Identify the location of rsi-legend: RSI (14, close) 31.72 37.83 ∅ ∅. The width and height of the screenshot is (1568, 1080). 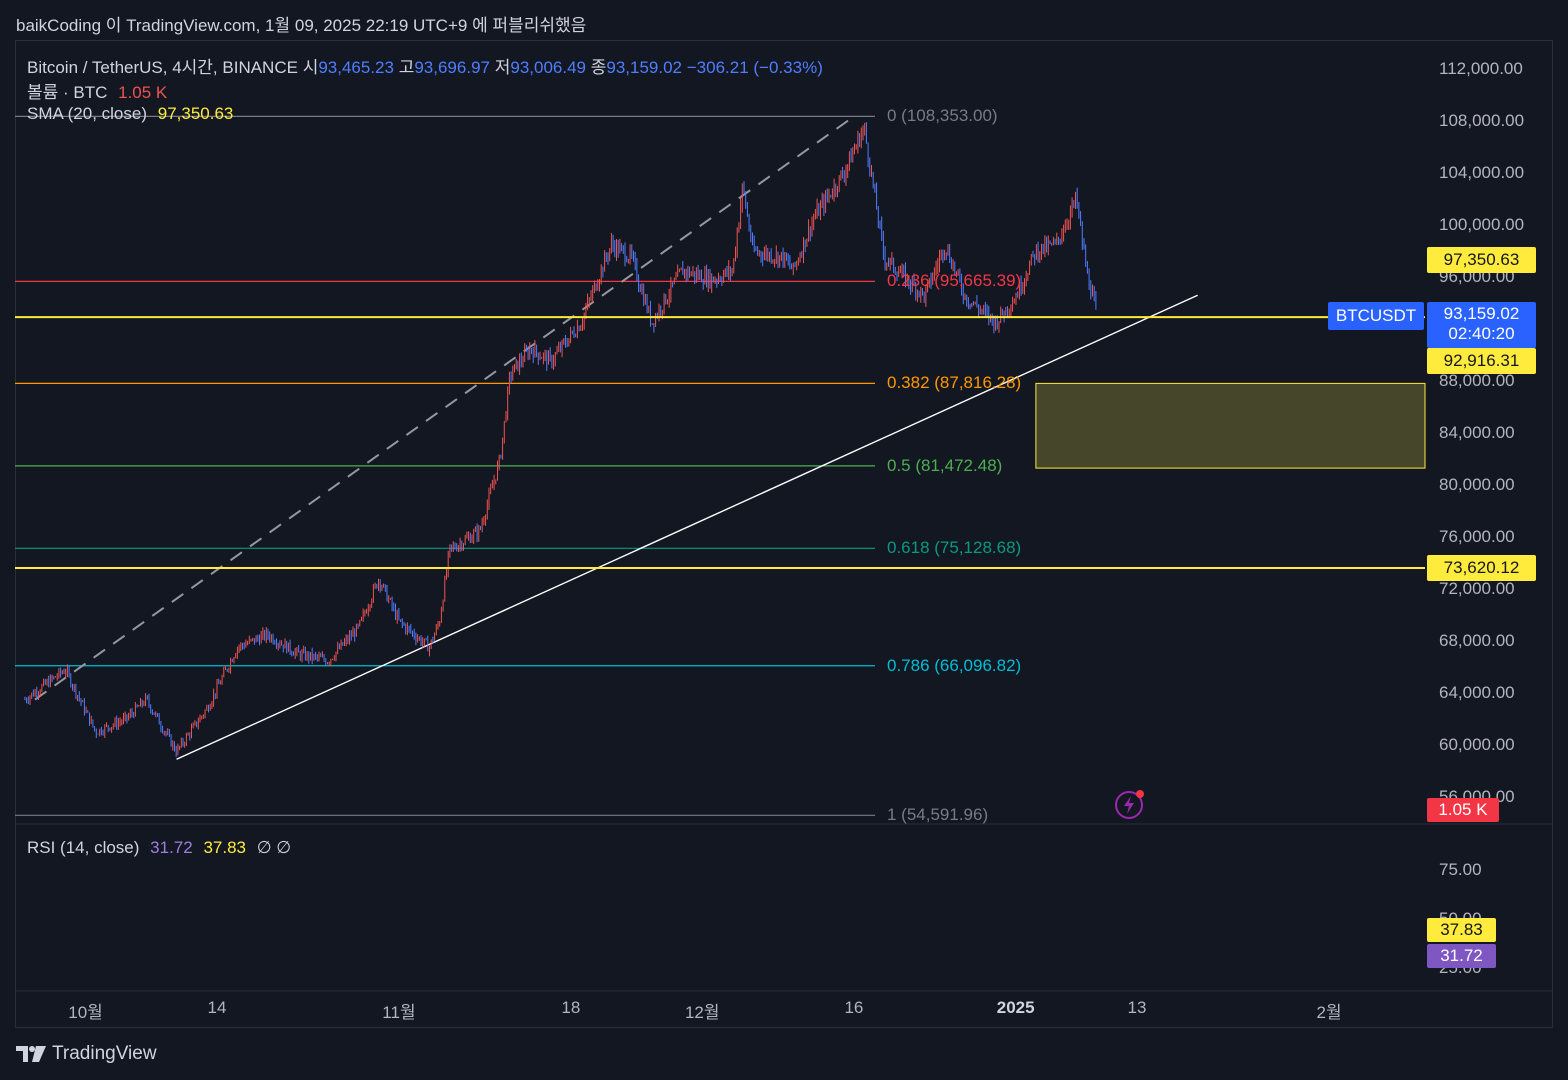
(159, 848).